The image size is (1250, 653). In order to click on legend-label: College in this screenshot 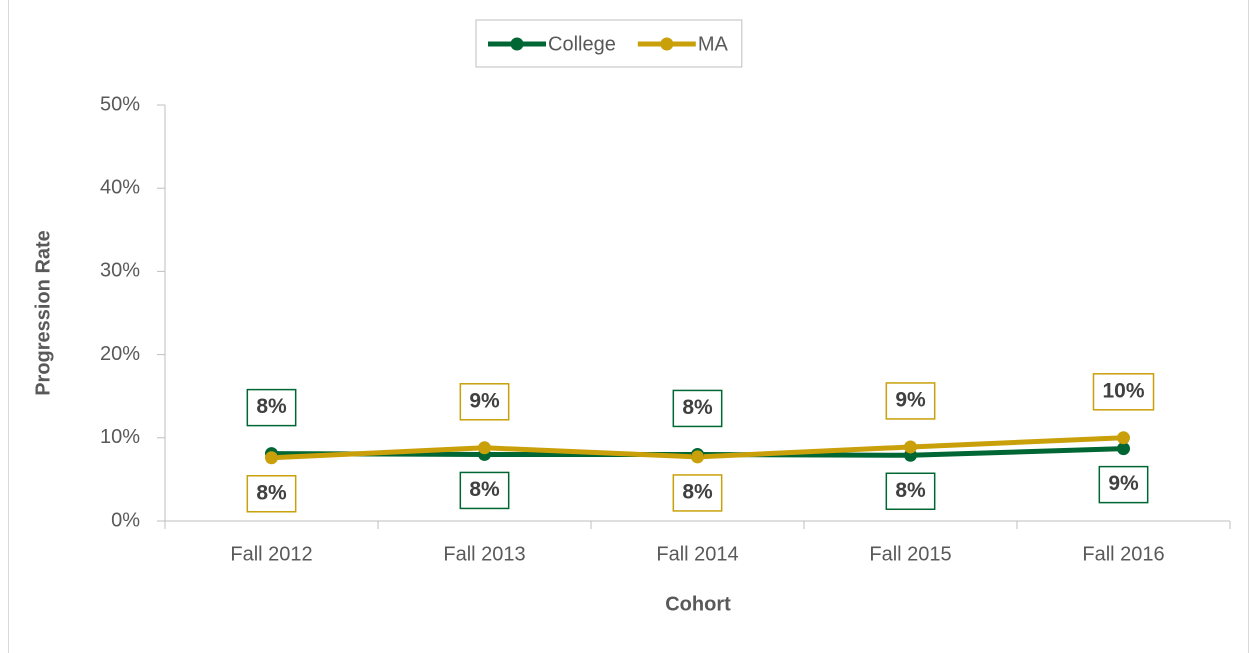, I will do `click(582, 44)`.